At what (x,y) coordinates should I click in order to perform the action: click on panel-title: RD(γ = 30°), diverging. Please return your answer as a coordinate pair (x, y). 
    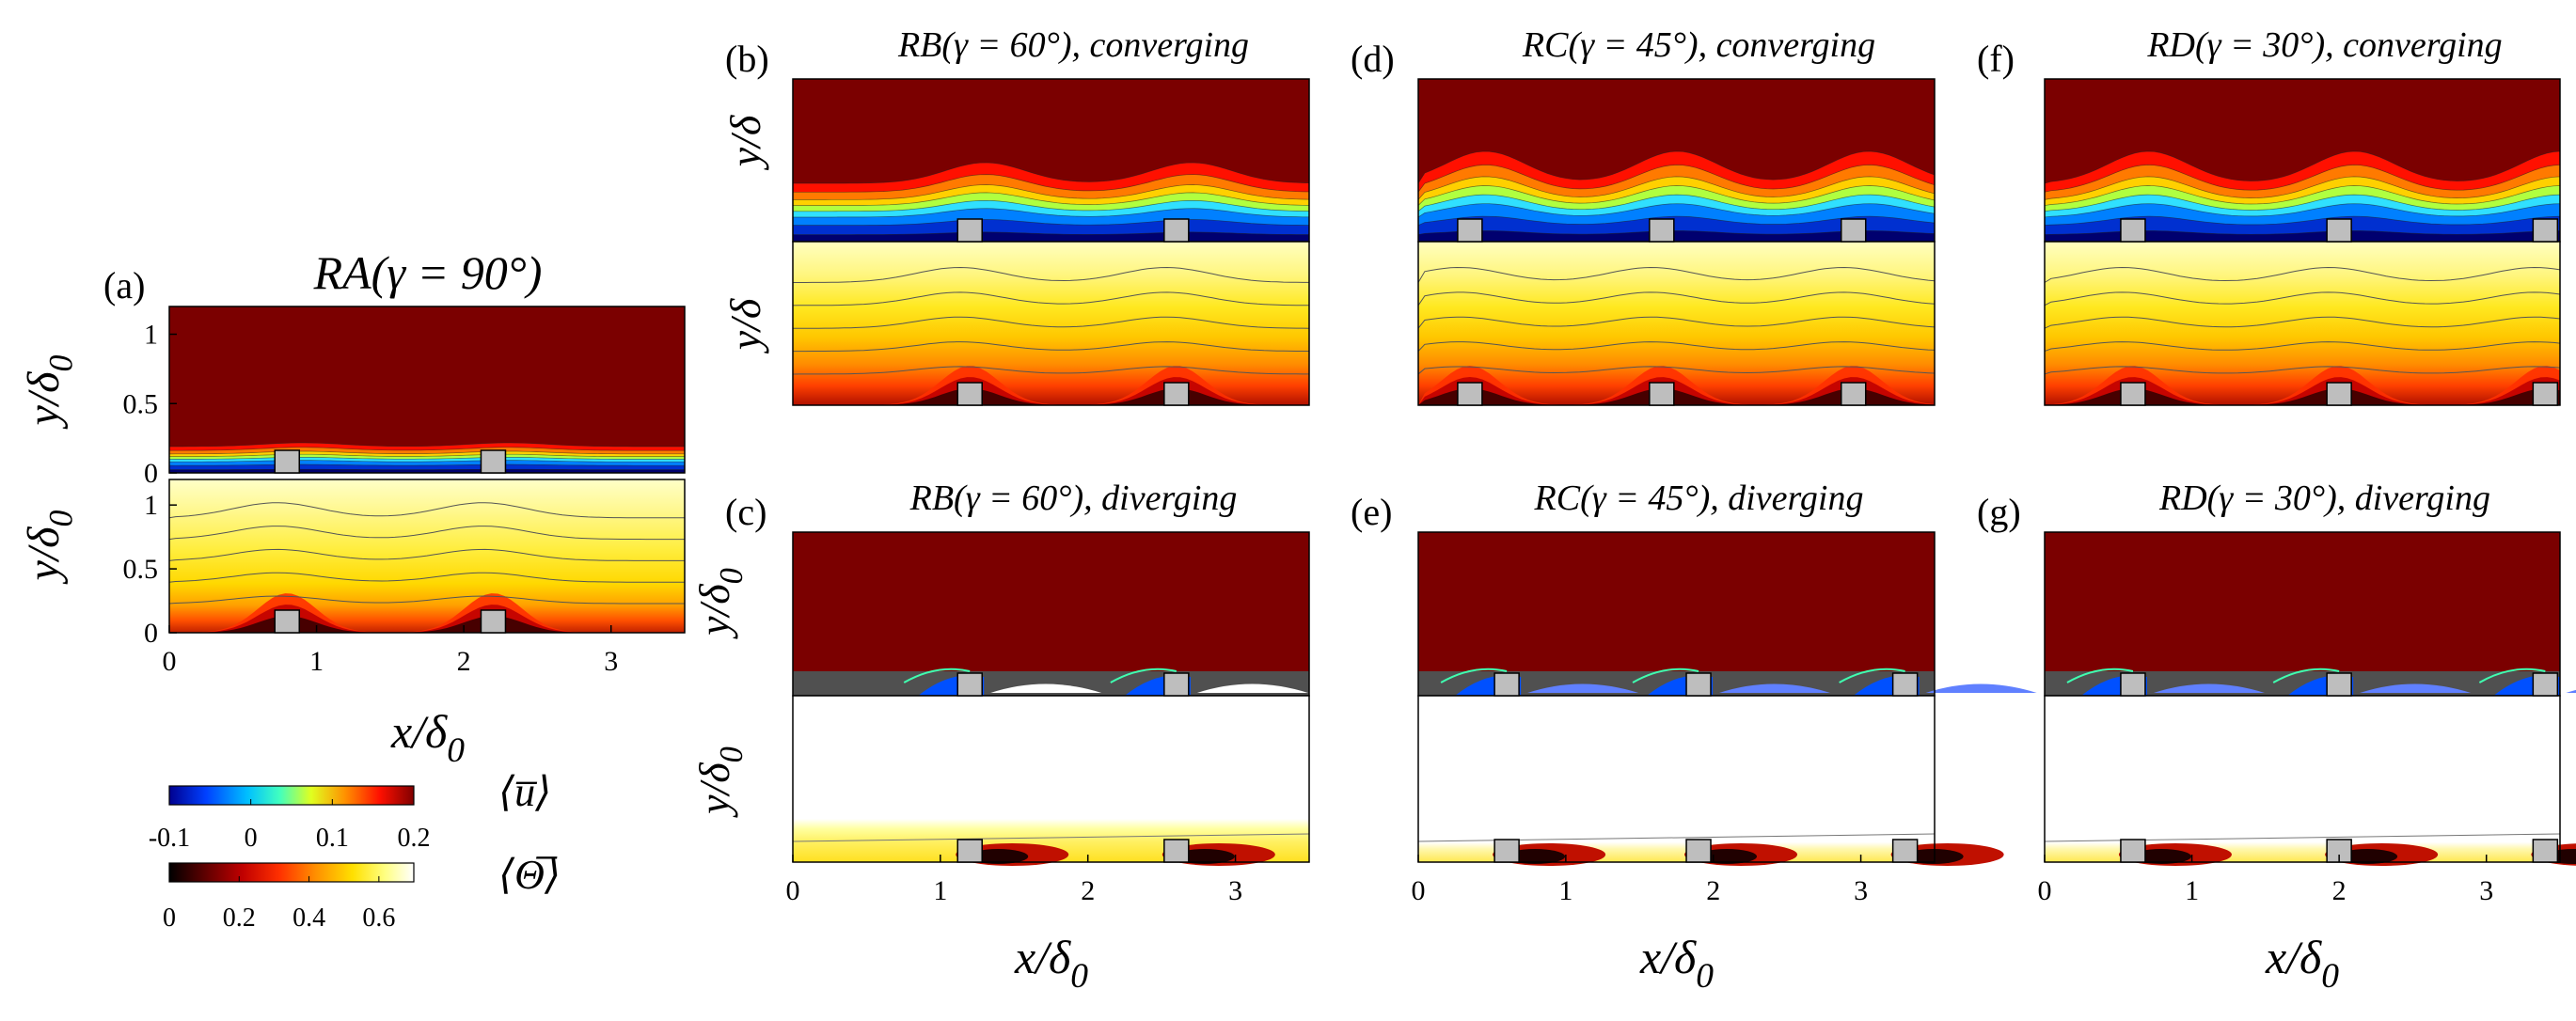
    Looking at the image, I should click on (2324, 498).